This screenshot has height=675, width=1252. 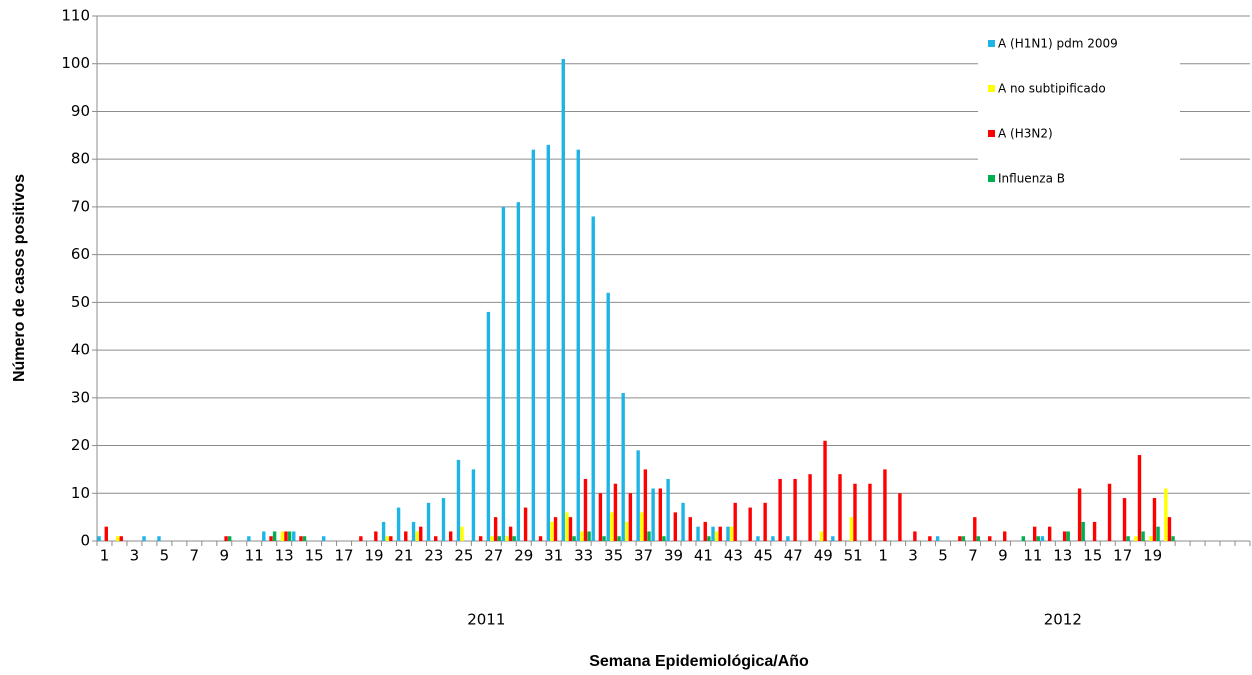 What do you see at coordinates (80, 302) in the screenshot?
I see `y-tick-label: 50` at bounding box center [80, 302].